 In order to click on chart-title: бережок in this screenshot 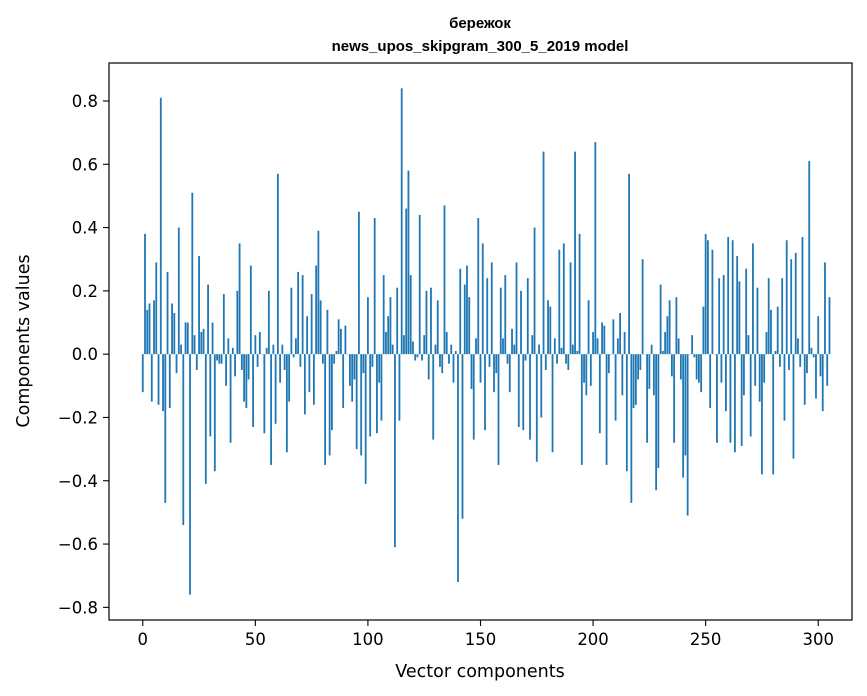, I will do `click(480, 23)`.